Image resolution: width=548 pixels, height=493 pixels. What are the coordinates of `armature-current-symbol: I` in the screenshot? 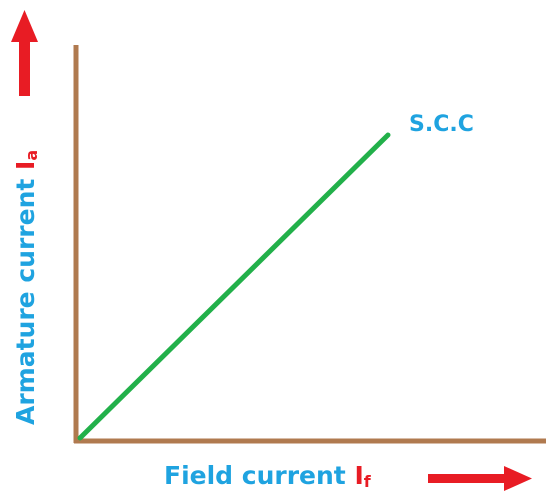 It's located at (25, 165).